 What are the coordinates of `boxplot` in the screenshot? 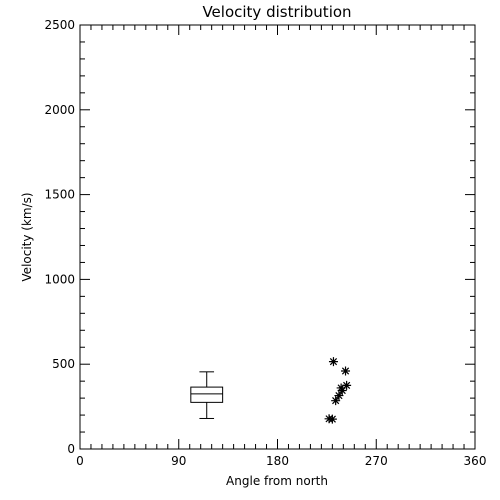 It's located at (207, 395).